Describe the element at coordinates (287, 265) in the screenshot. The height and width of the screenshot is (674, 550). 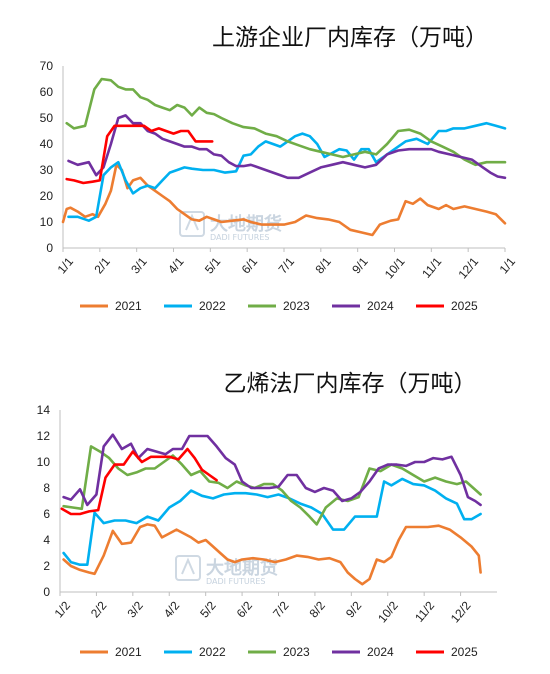
I see `x-tick-label: 7/1` at that location.